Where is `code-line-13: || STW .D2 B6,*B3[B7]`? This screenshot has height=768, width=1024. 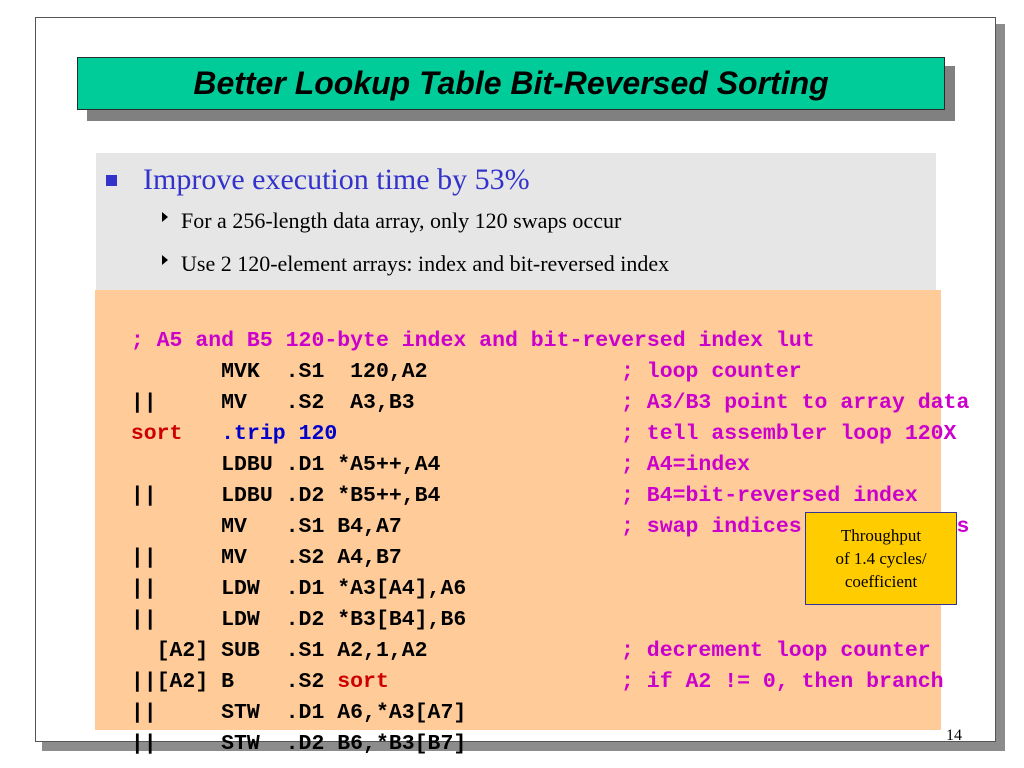
code-line-13: || STW .D2 B6,*B3[B7] is located at coordinates (298, 744).